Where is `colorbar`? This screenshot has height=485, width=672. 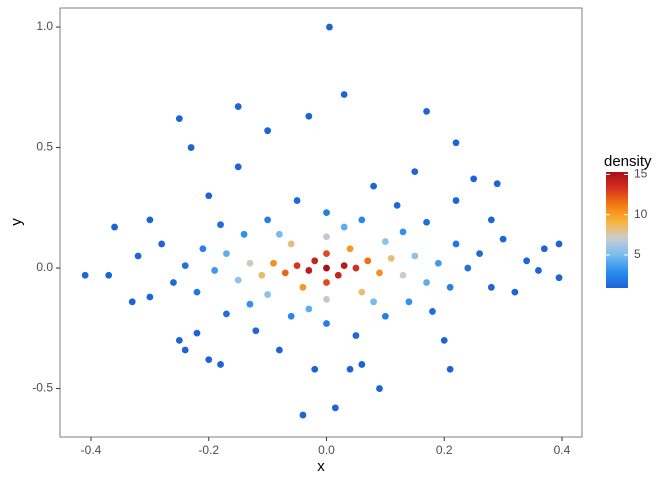
colorbar is located at coordinates (617, 230).